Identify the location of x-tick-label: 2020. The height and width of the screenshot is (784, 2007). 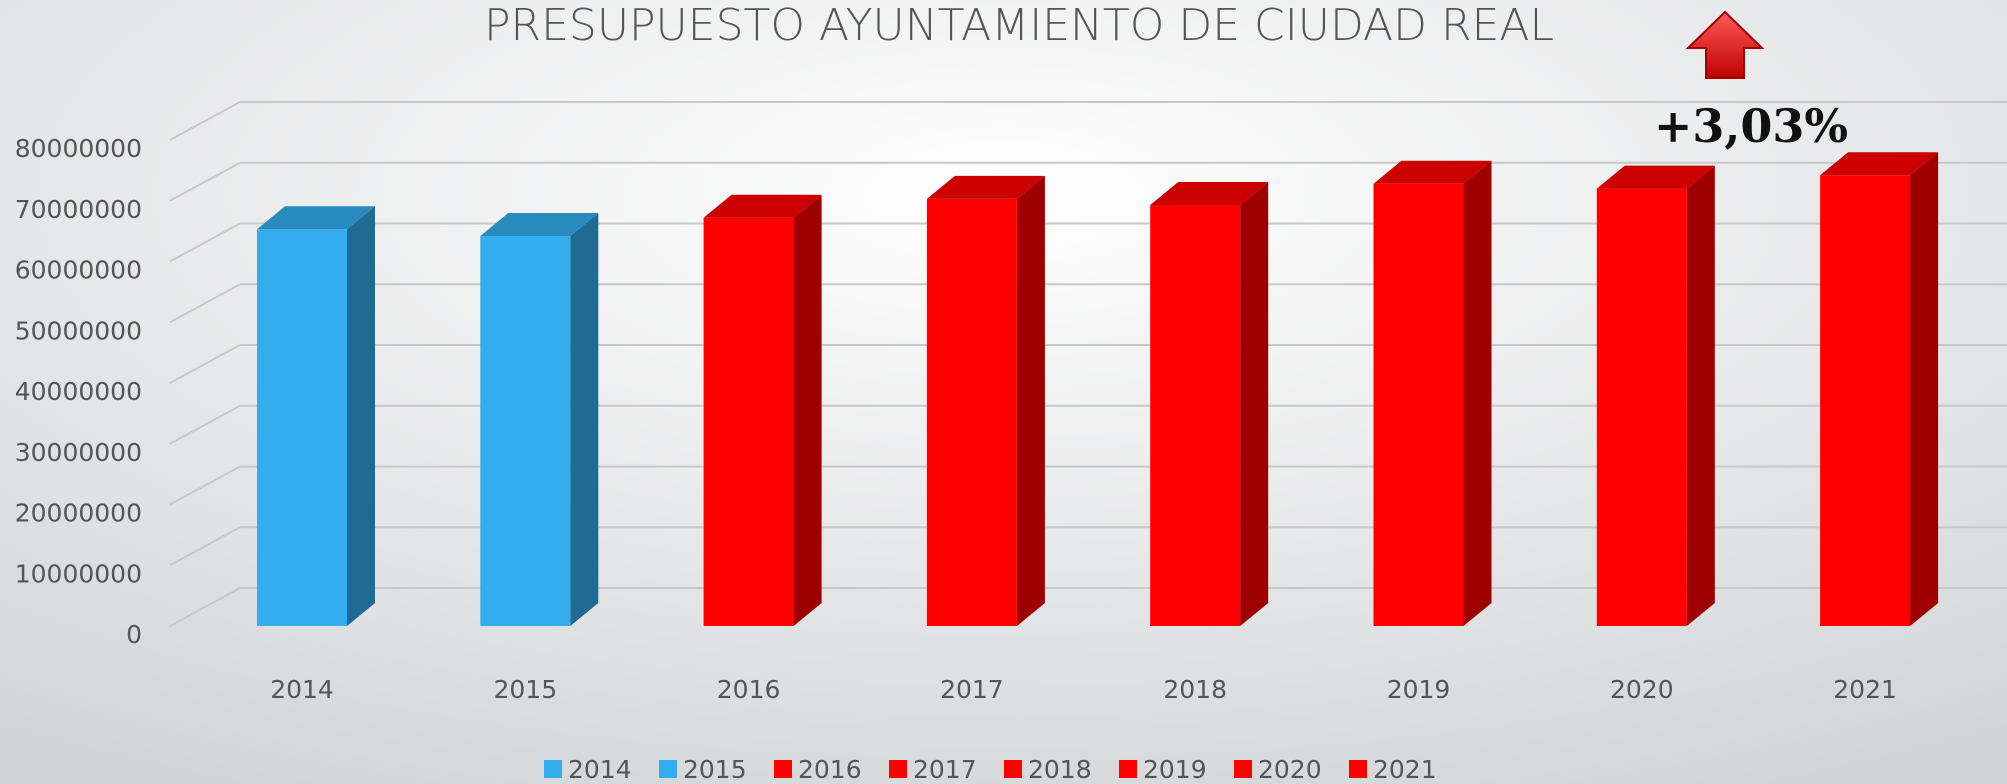
(1642, 689).